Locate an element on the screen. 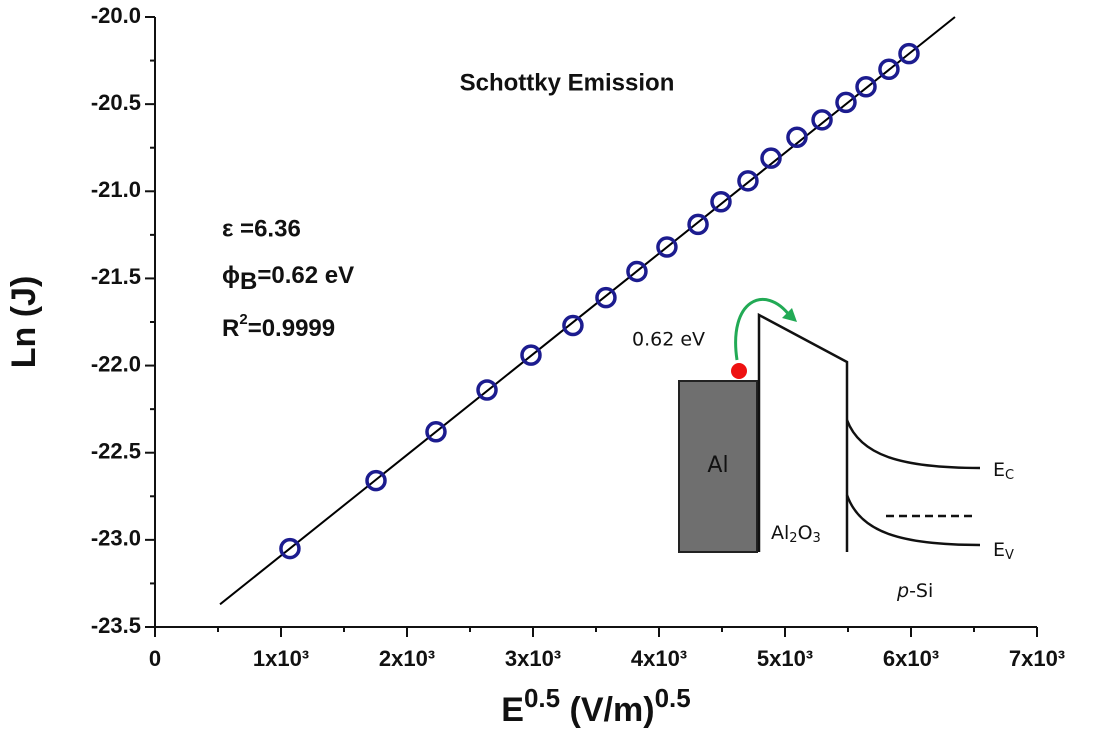 The image size is (1097, 748). ec-sub: C is located at coordinates (1009, 475).